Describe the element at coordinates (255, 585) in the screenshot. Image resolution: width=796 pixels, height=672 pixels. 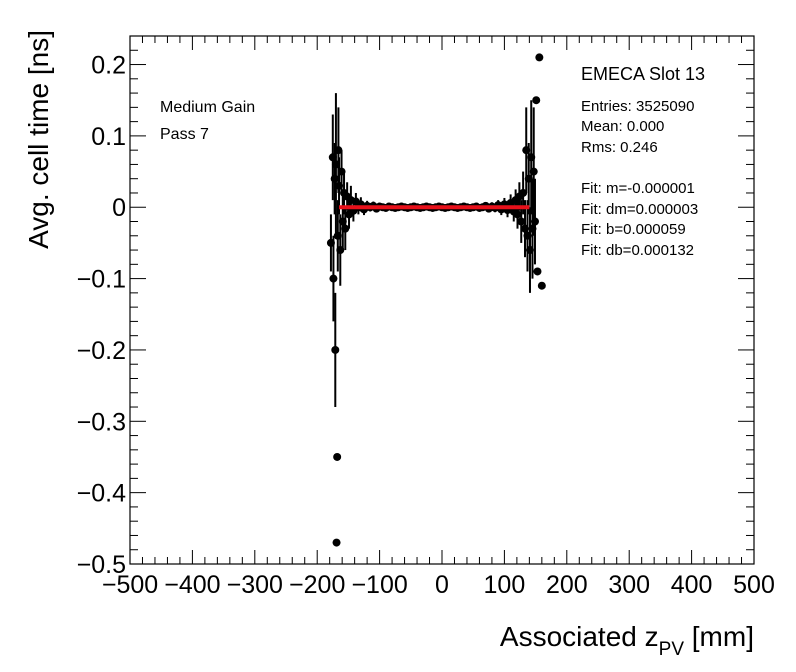
I see `x-tick-label: −300` at that location.